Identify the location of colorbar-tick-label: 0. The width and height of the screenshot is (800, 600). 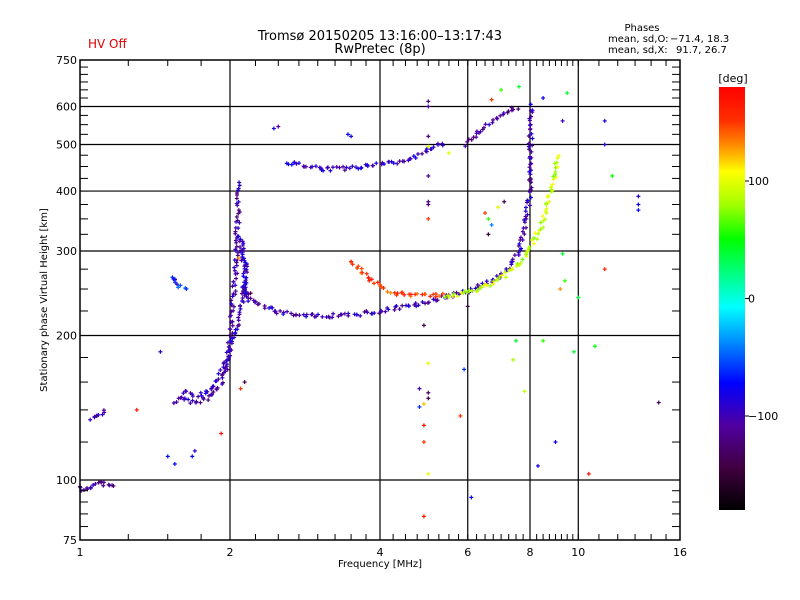
(751, 299).